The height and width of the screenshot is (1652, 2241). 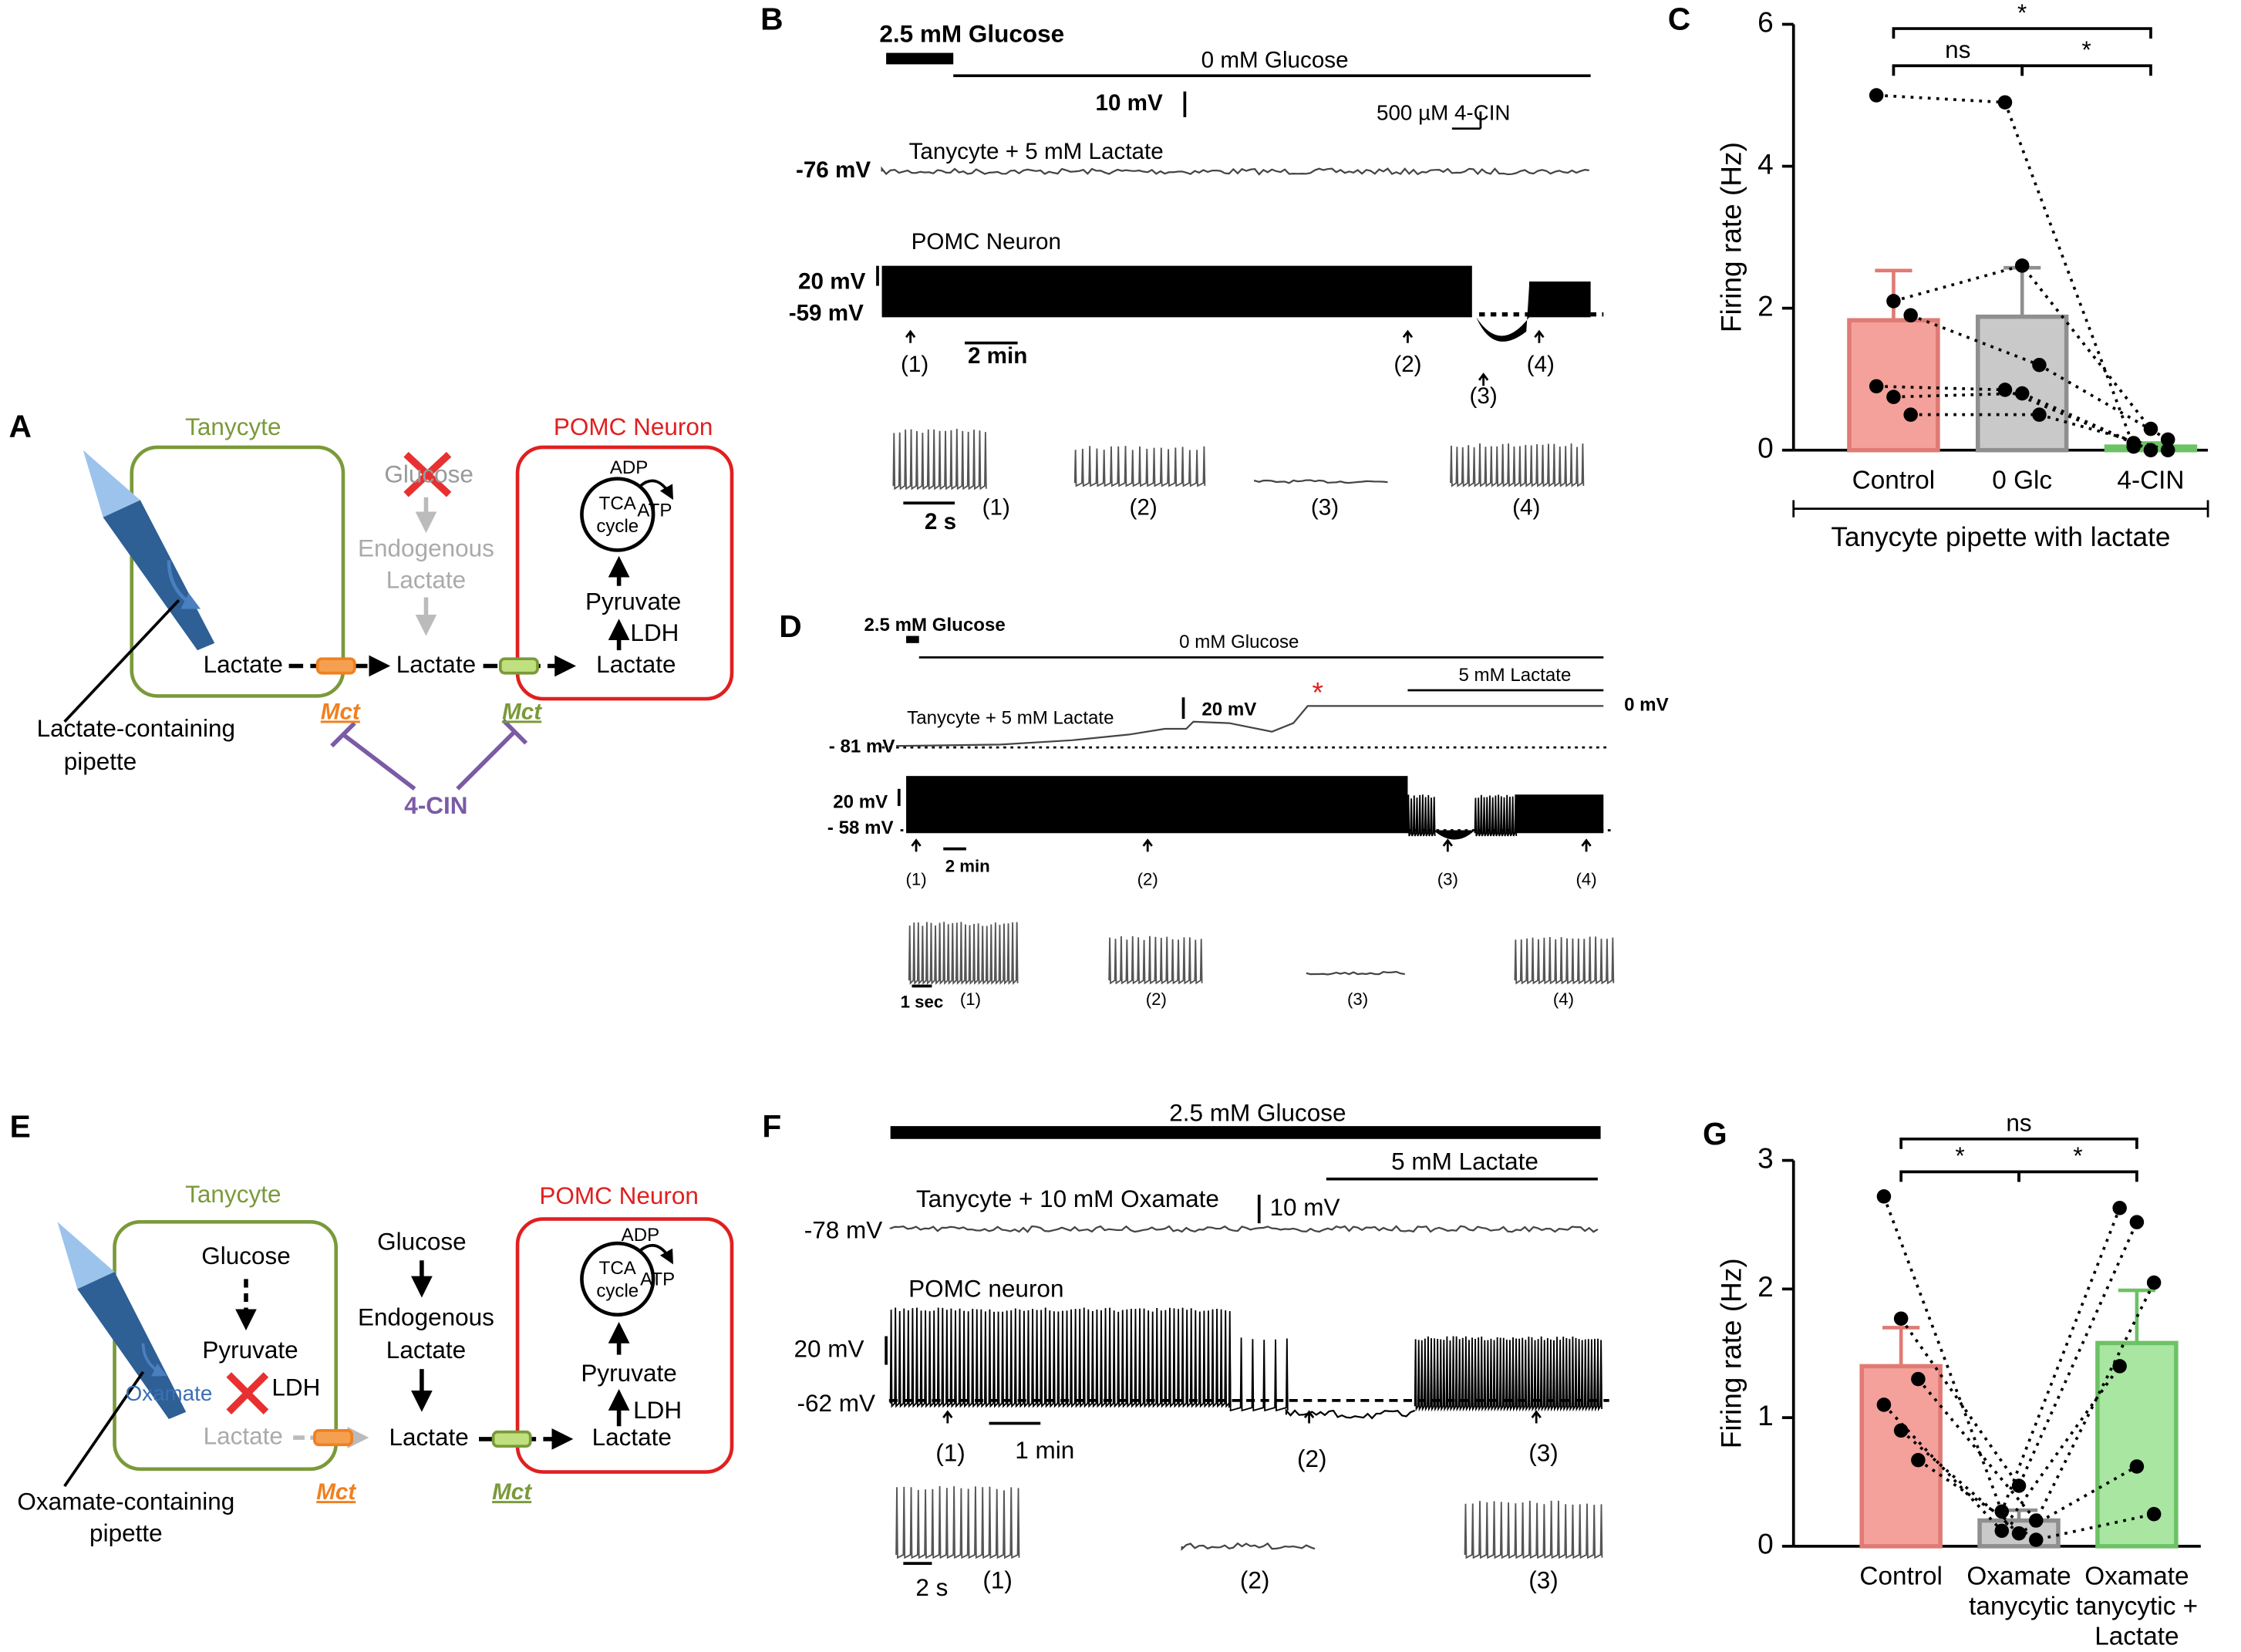 I want to click on label: 2 s, so click(x=941, y=521).